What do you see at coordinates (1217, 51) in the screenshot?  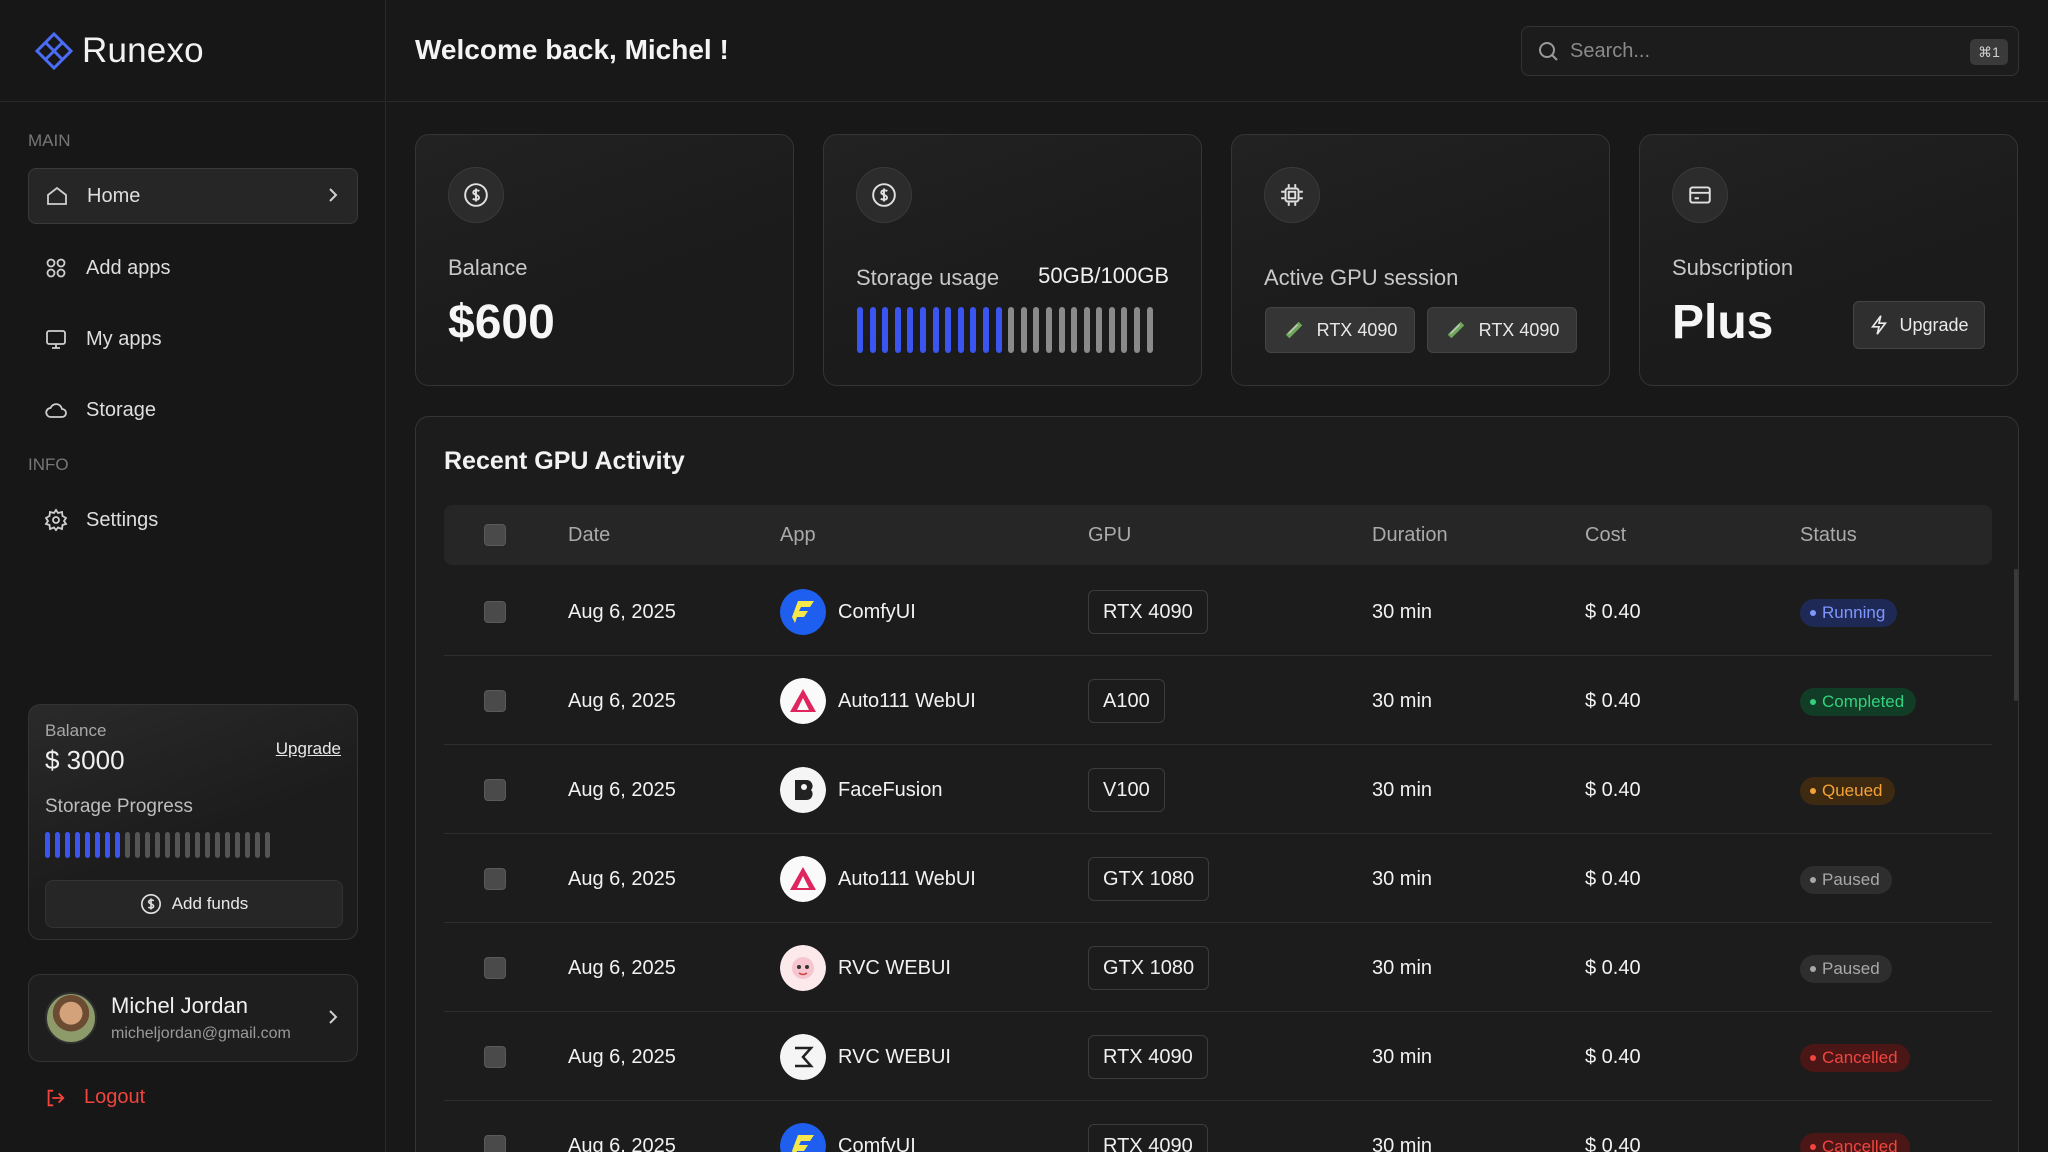 I see `topbar: Welcome back, Michel ! ⌘1` at bounding box center [1217, 51].